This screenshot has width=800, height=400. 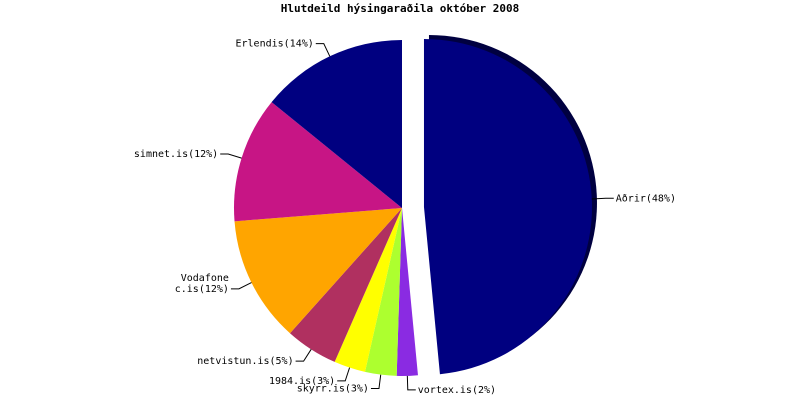 What do you see at coordinates (333, 389) in the screenshot?
I see `slice-label: skyrr.is(3%)` at bounding box center [333, 389].